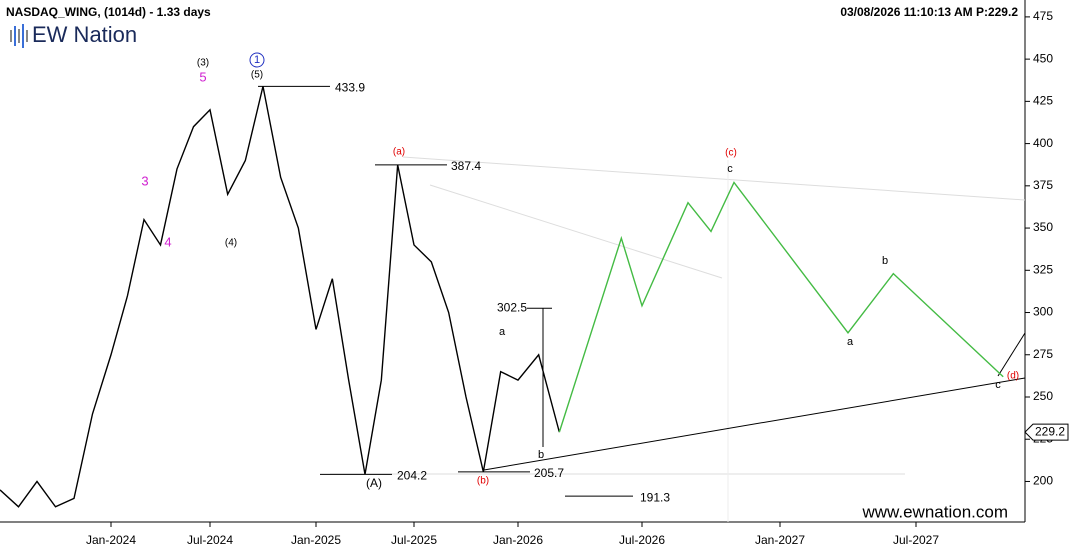 This screenshot has width=1070, height=550. What do you see at coordinates (642, 540) in the screenshot?
I see `x-tick-label: Jul-2026` at bounding box center [642, 540].